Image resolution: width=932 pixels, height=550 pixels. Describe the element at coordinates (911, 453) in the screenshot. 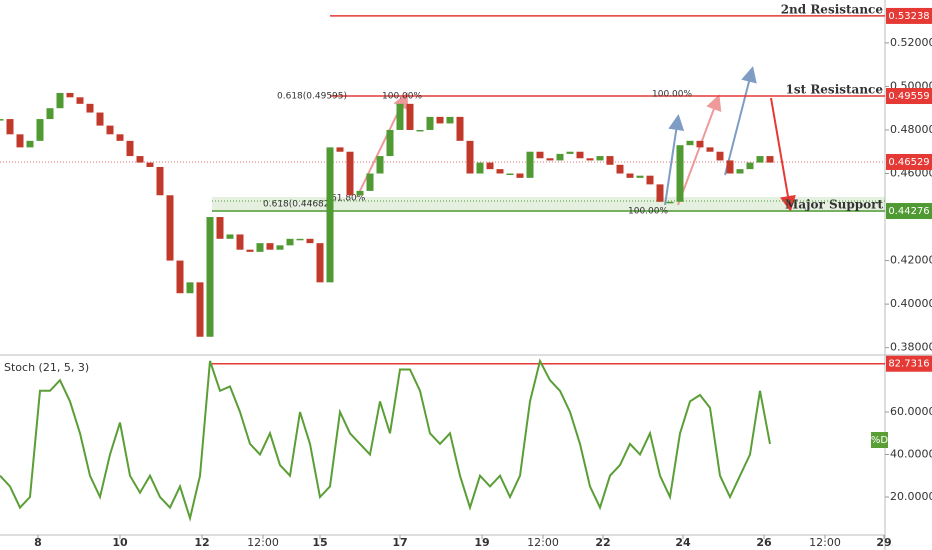

I see `y-tick-label: 40.0000` at that location.